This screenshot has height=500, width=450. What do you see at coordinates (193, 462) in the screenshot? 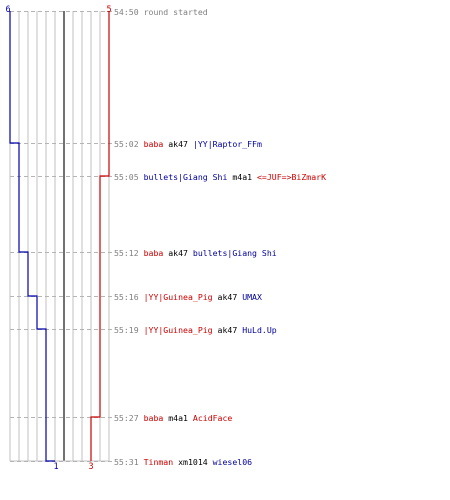
I see `weapon-name: xm1014` at bounding box center [193, 462].